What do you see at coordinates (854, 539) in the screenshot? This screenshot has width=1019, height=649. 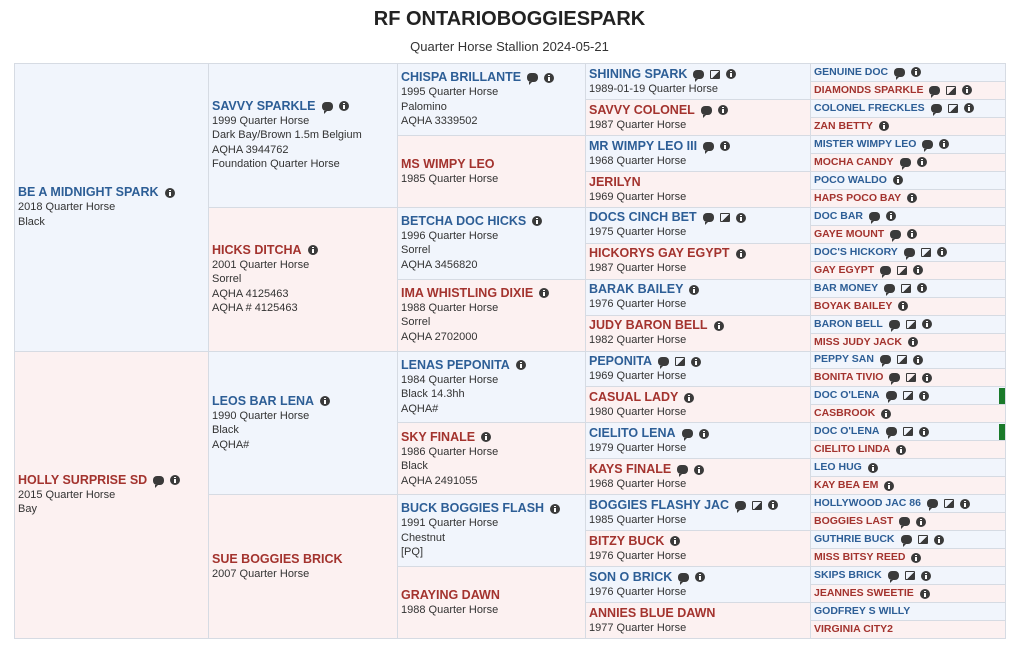 I see `horse-link: GUTHRIE BUCK` at bounding box center [854, 539].